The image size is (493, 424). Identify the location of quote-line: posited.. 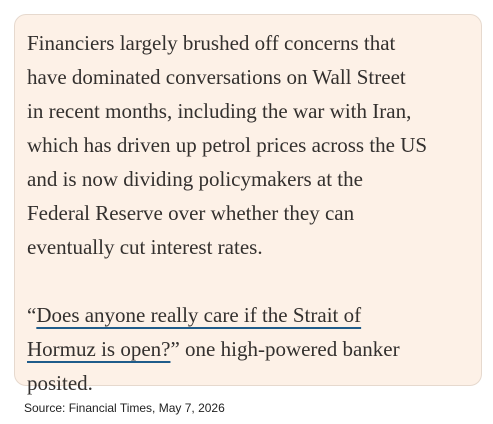
(254, 383).